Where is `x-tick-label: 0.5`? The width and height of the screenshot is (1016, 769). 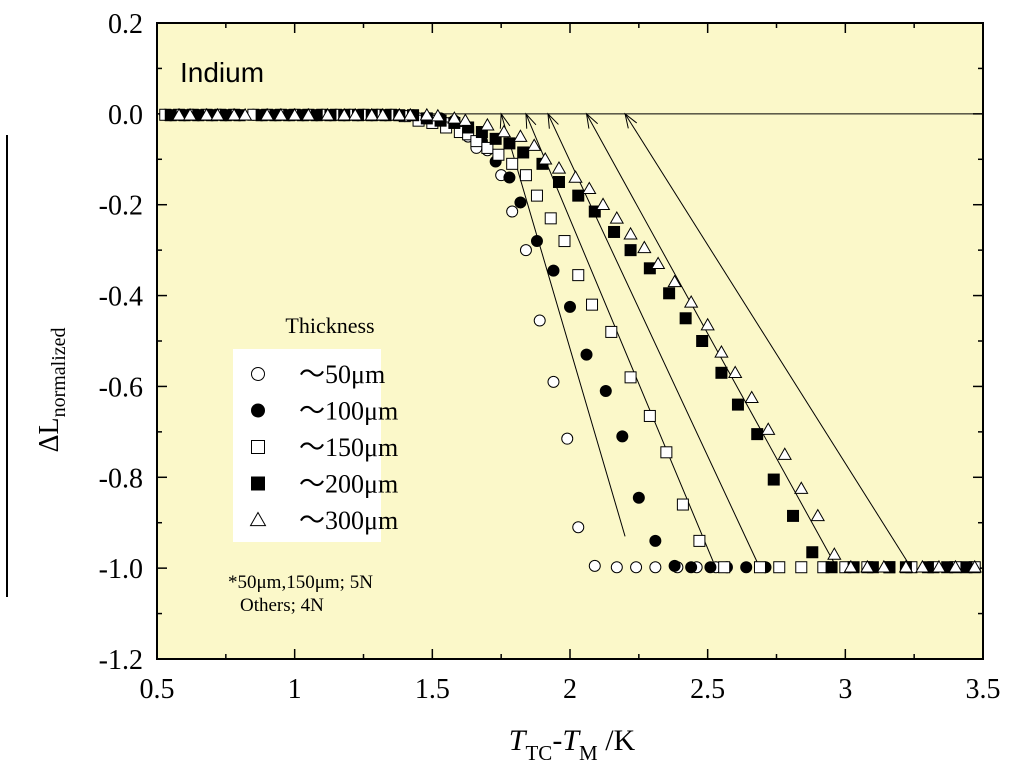 x-tick-label: 0.5 is located at coordinates (157, 689).